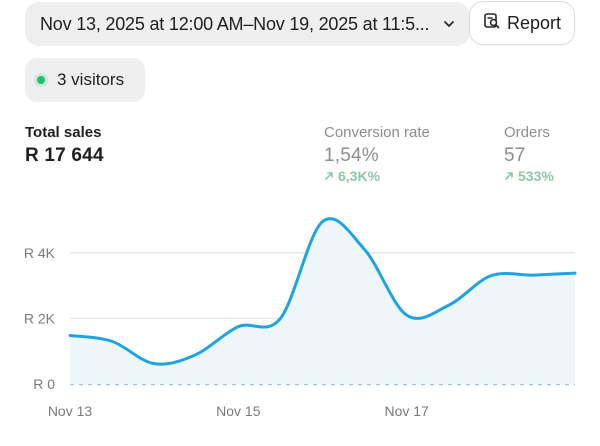 The width and height of the screenshot is (600, 446). Describe the element at coordinates (91, 79) in the screenshot. I see `visitors-label: 3 visitors` at that location.